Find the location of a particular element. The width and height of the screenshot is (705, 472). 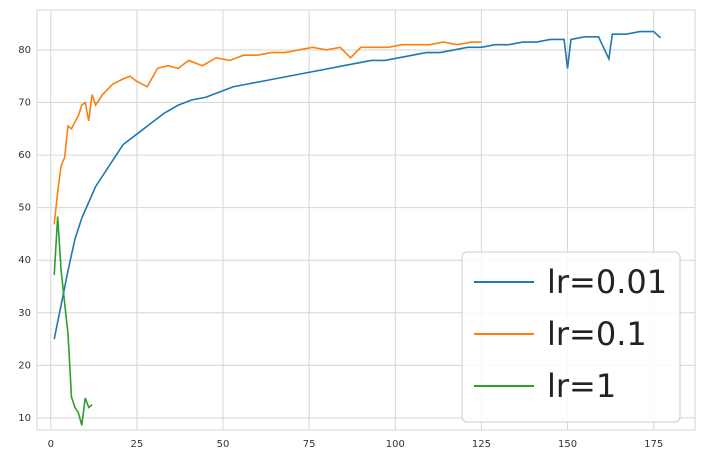

legend: lr=0.01 lr=0.1 lr=1 is located at coordinates (571, 337).